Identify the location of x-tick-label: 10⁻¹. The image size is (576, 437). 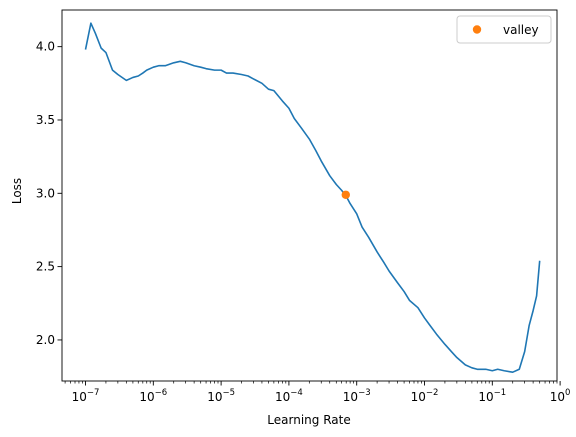
(492, 396).